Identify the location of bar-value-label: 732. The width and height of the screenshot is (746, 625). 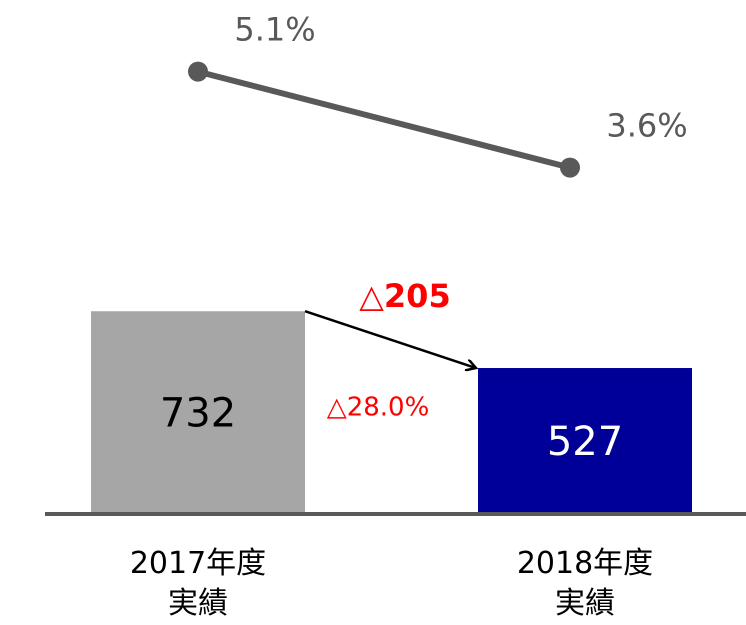
(198, 414).